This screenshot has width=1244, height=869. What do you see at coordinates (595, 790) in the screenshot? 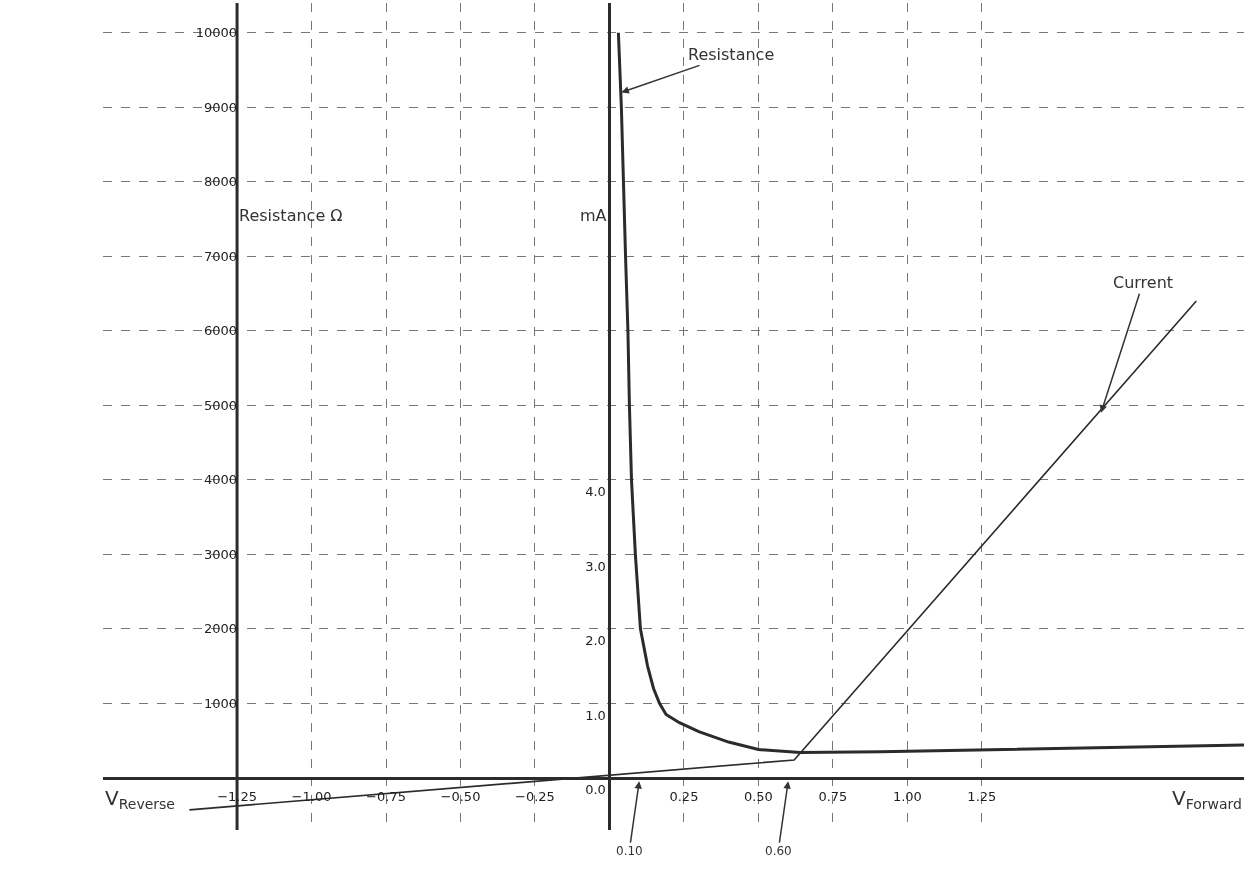
I see `y2-tick-label: 0.0` at bounding box center [595, 790].